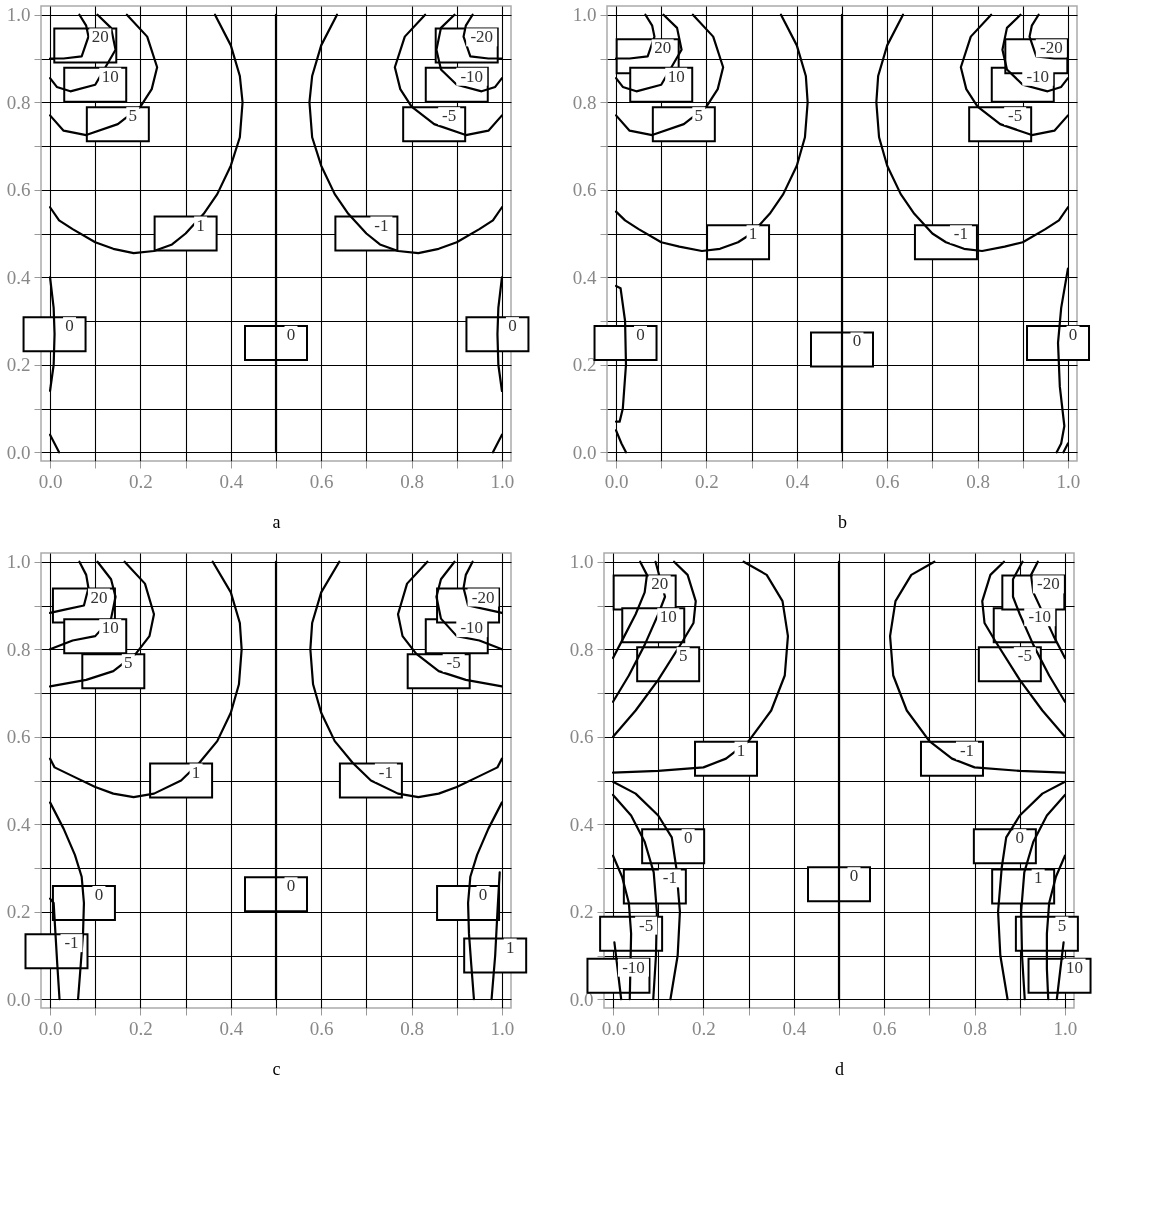  I want to click on x-axis-title: b, so click(842, 521).